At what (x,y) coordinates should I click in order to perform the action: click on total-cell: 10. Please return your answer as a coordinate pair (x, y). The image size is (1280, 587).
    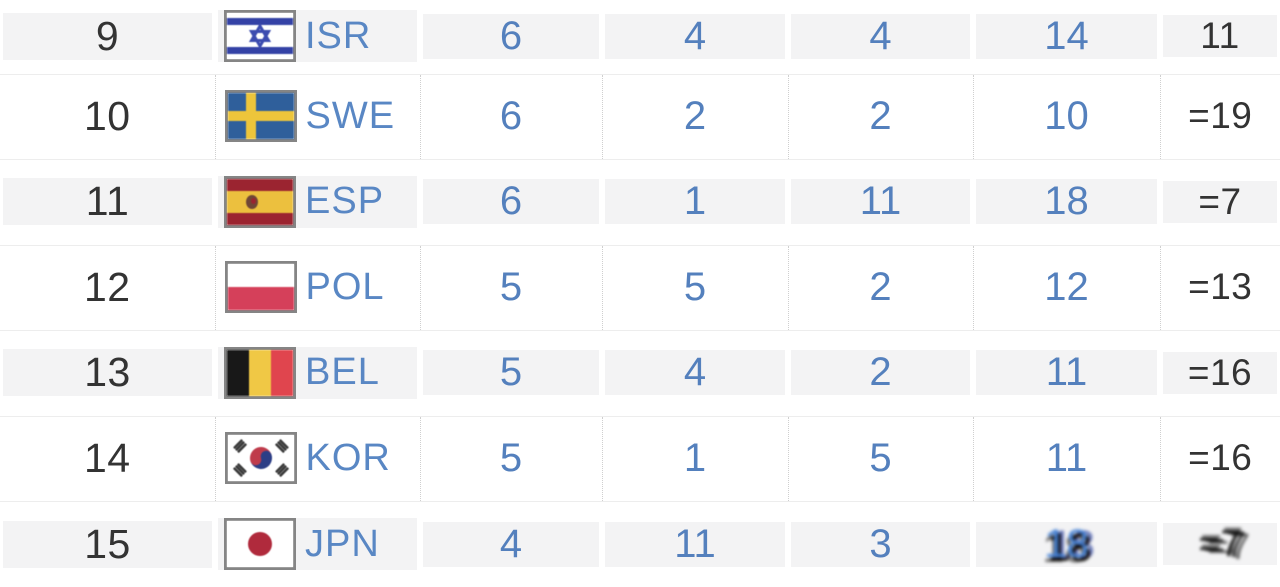
    Looking at the image, I should click on (1066, 116).